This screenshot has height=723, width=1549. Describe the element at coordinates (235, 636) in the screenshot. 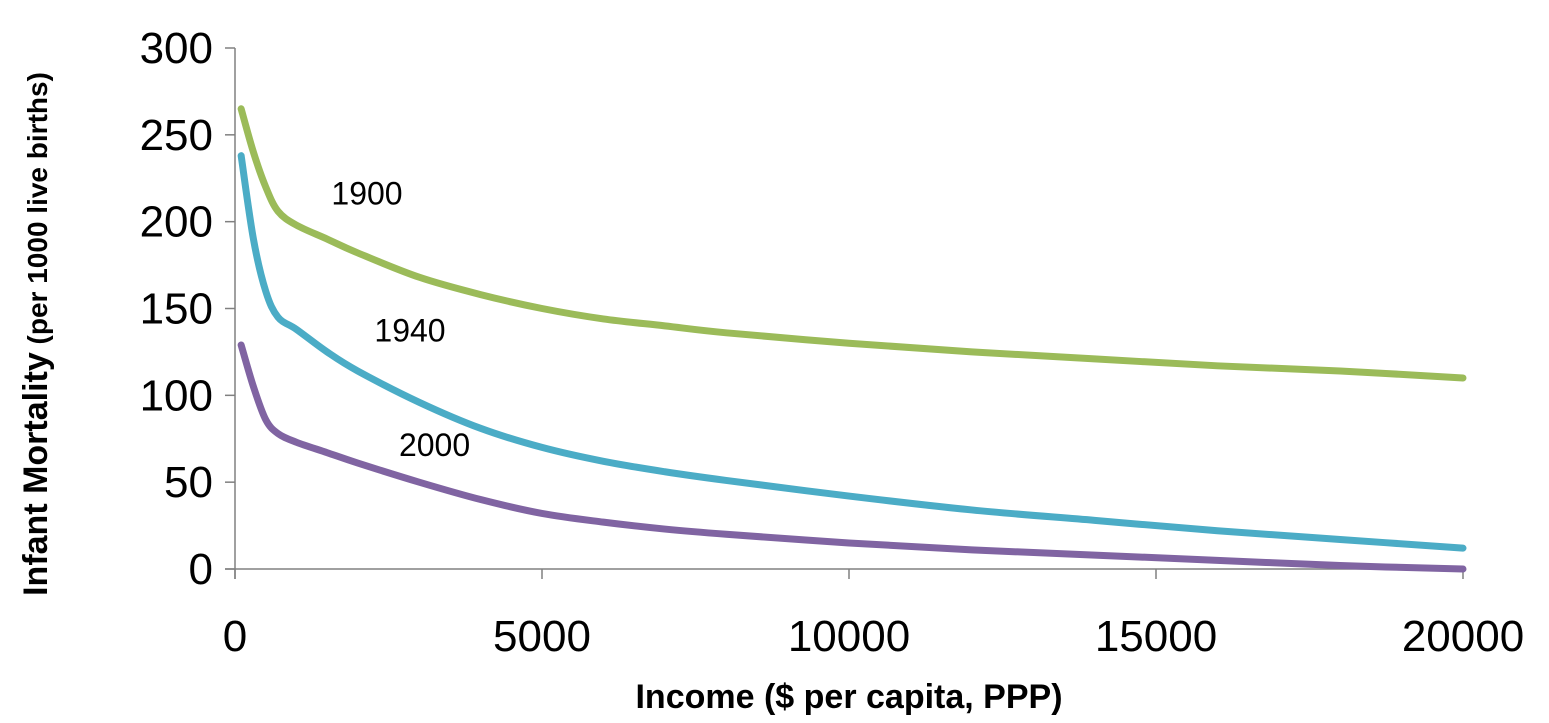

I see `x-tick-label: 0` at that location.